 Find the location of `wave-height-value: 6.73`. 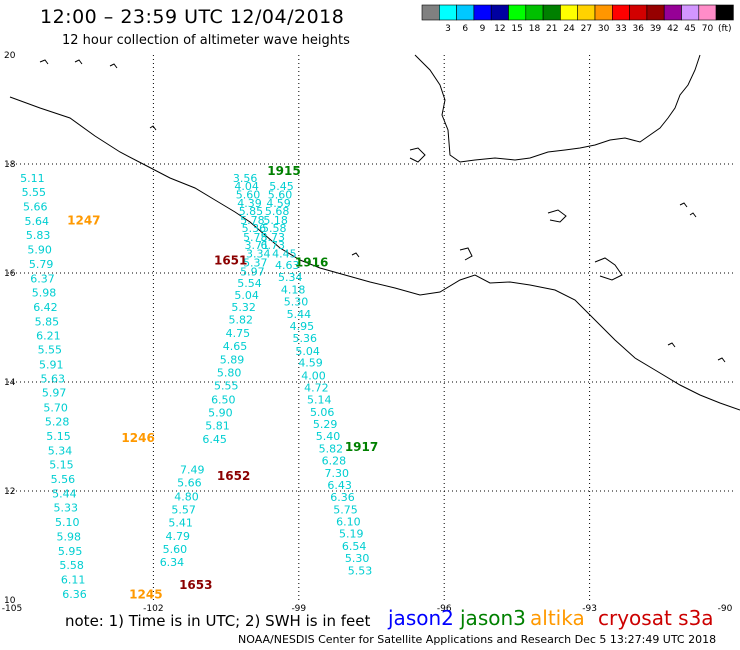

wave-height-value: 6.73 is located at coordinates (273, 245).